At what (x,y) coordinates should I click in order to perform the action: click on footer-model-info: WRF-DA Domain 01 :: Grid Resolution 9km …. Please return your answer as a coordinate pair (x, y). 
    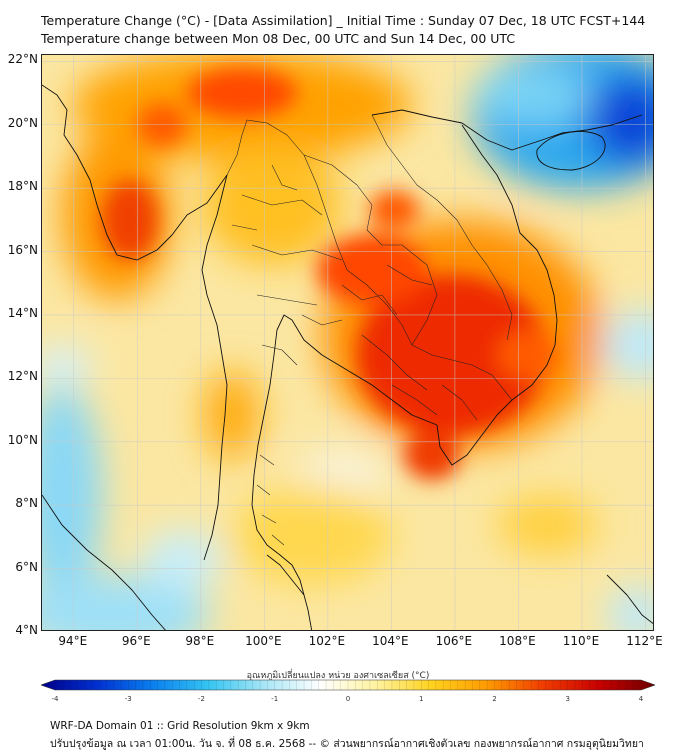
    Looking at the image, I should click on (180, 726).